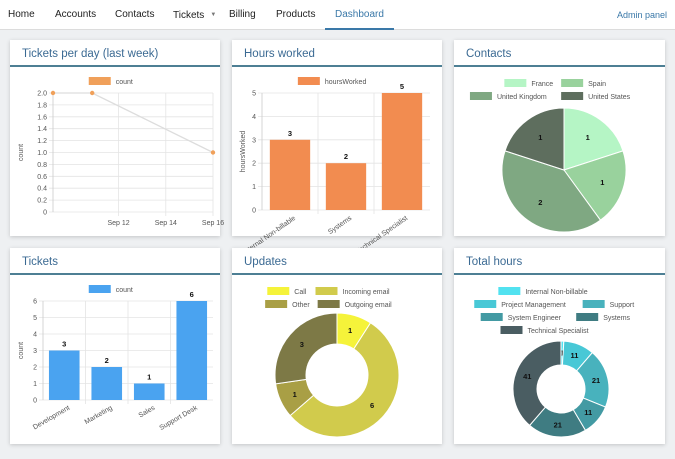 The height and width of the screenshot is (459, 675). What do you see at coordinates (194, 15) in the screenshot?
I see `nav-tickets: Tickets ▼` at bounding box center [194, 15].